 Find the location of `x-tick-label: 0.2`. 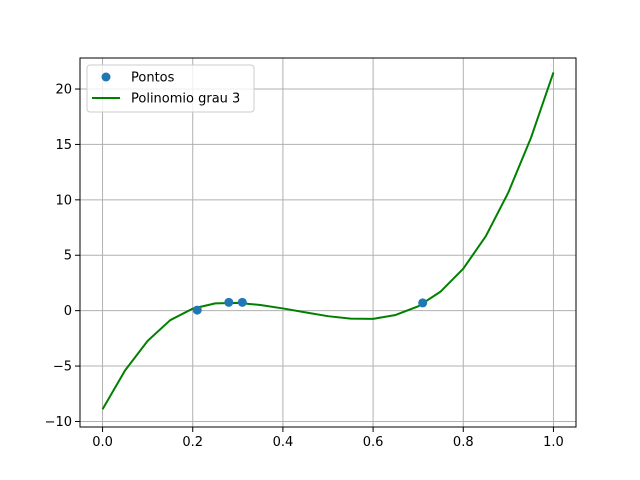

x-tick-label: 0.2 is located at coordinates (192, 442).